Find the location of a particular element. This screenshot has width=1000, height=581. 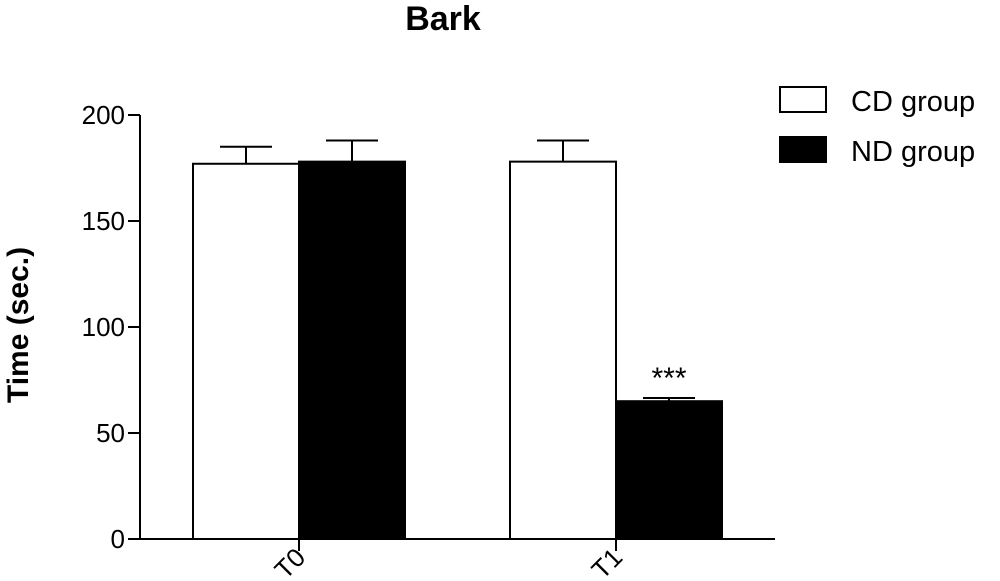

y-axis-label: Time (sec.) is located at coordinates (18, 325).